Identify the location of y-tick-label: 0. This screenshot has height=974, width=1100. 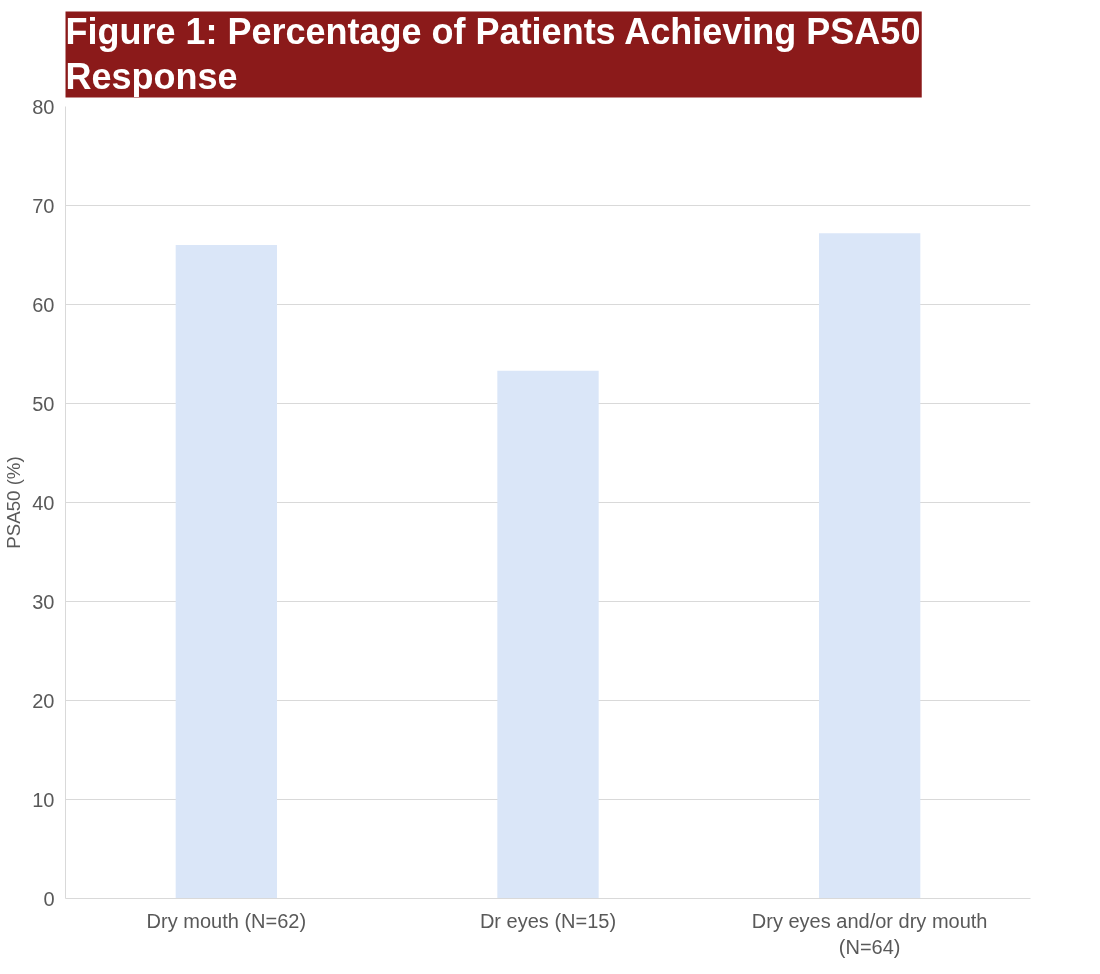
(49, 898).